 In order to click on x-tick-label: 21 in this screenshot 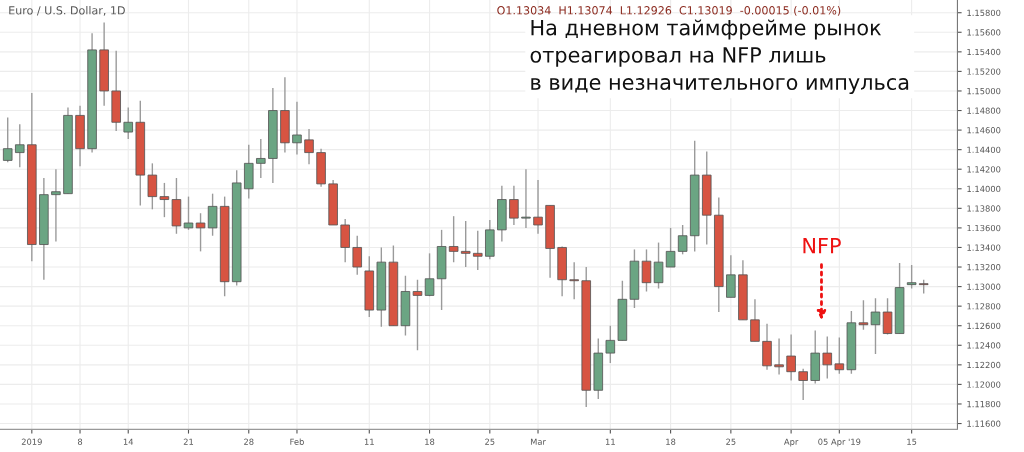, I will do `click(188, 441)`.